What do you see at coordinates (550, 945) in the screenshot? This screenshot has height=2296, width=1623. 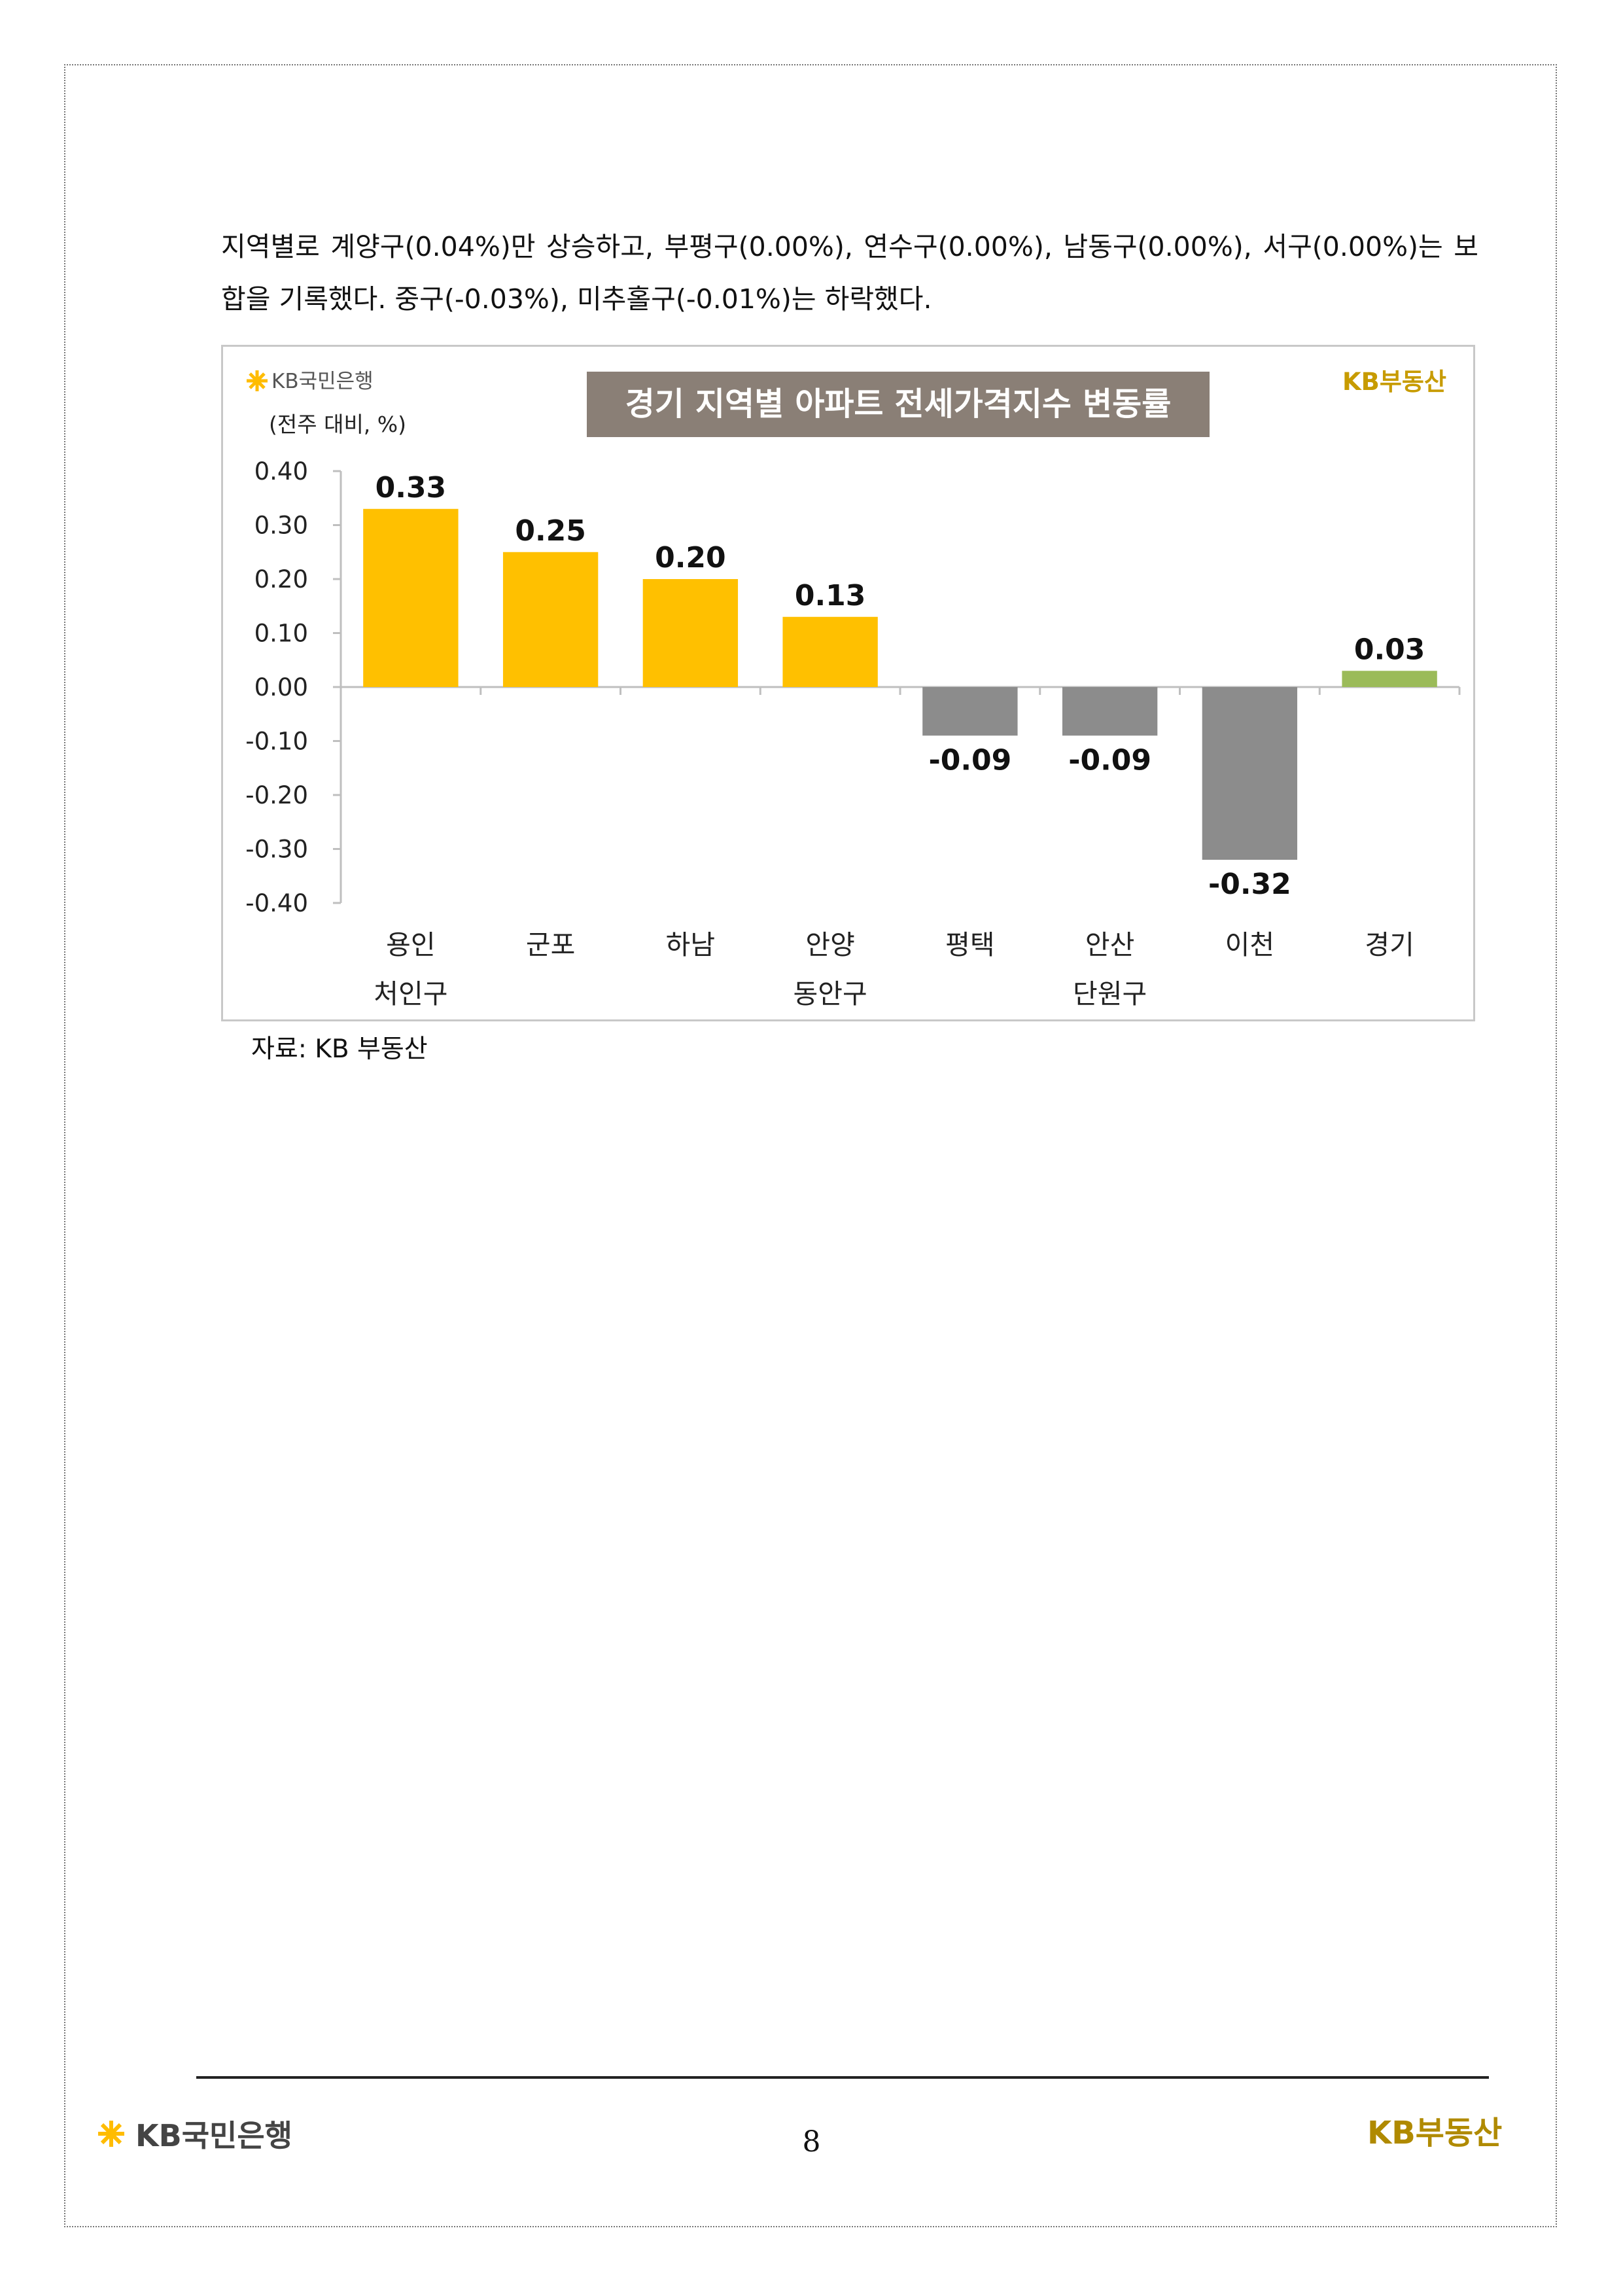 I see `x-tick-label: 군포` at bounding box center [550, 945].